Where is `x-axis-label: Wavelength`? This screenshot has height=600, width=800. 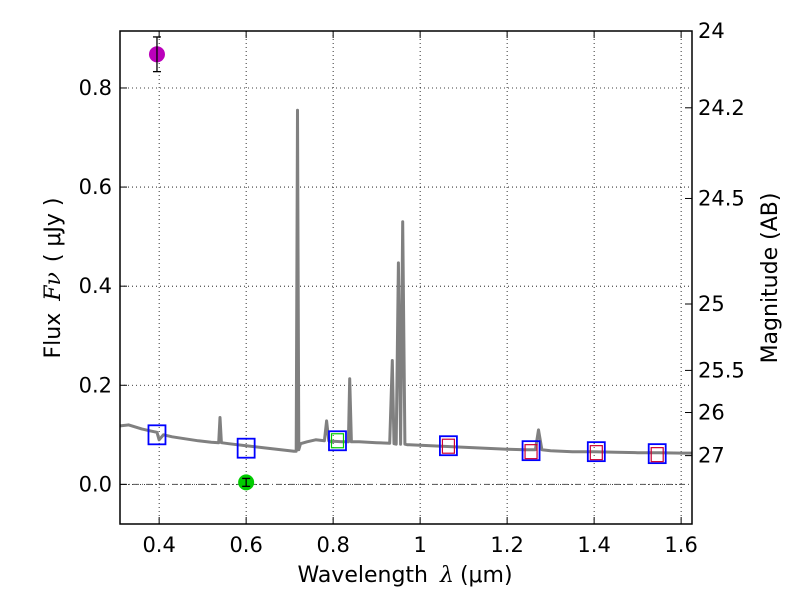 x-axis-label: Wavelength is located at coordinates (362, 575).